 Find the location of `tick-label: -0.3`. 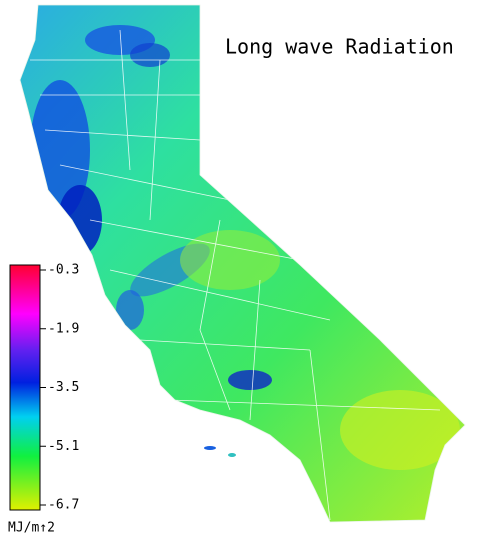

tick-label: -0.3 is located at coordinates (63, 270).